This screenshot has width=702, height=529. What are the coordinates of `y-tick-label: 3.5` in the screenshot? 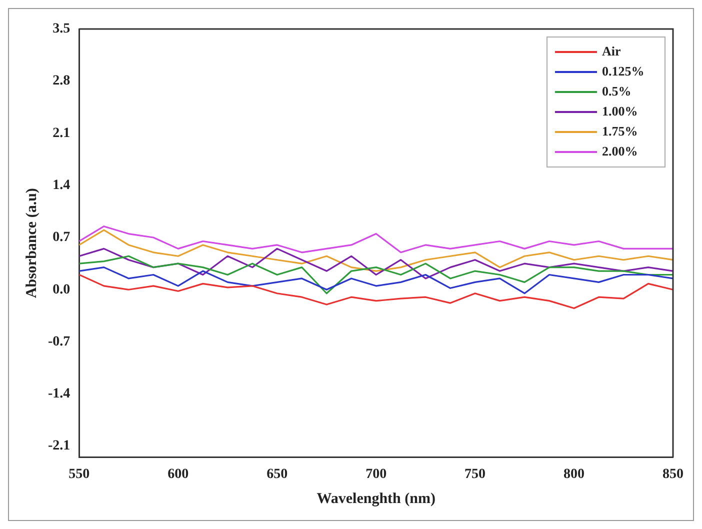 It's located at (61, 29).